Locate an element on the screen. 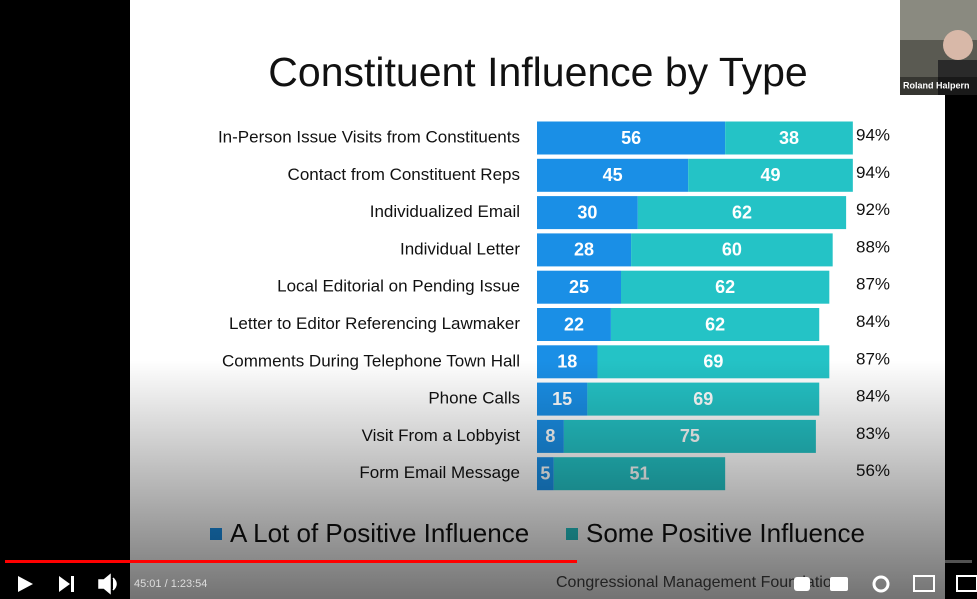 The image size is (977, 599). webcam: Roland Halpern is located at coordinates (938, 47).